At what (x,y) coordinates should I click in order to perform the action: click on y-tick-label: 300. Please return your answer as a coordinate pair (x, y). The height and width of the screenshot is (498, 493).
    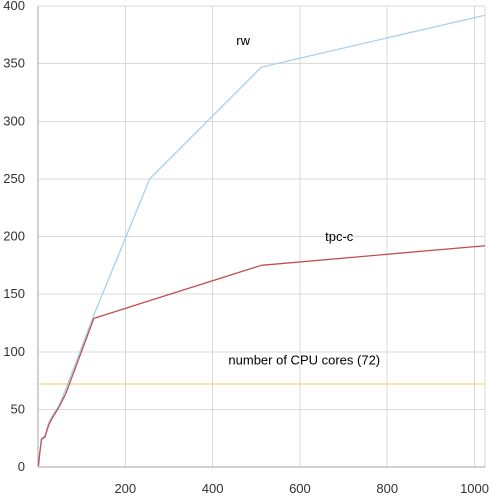
    Looking at the image, I should click on (14, 120).